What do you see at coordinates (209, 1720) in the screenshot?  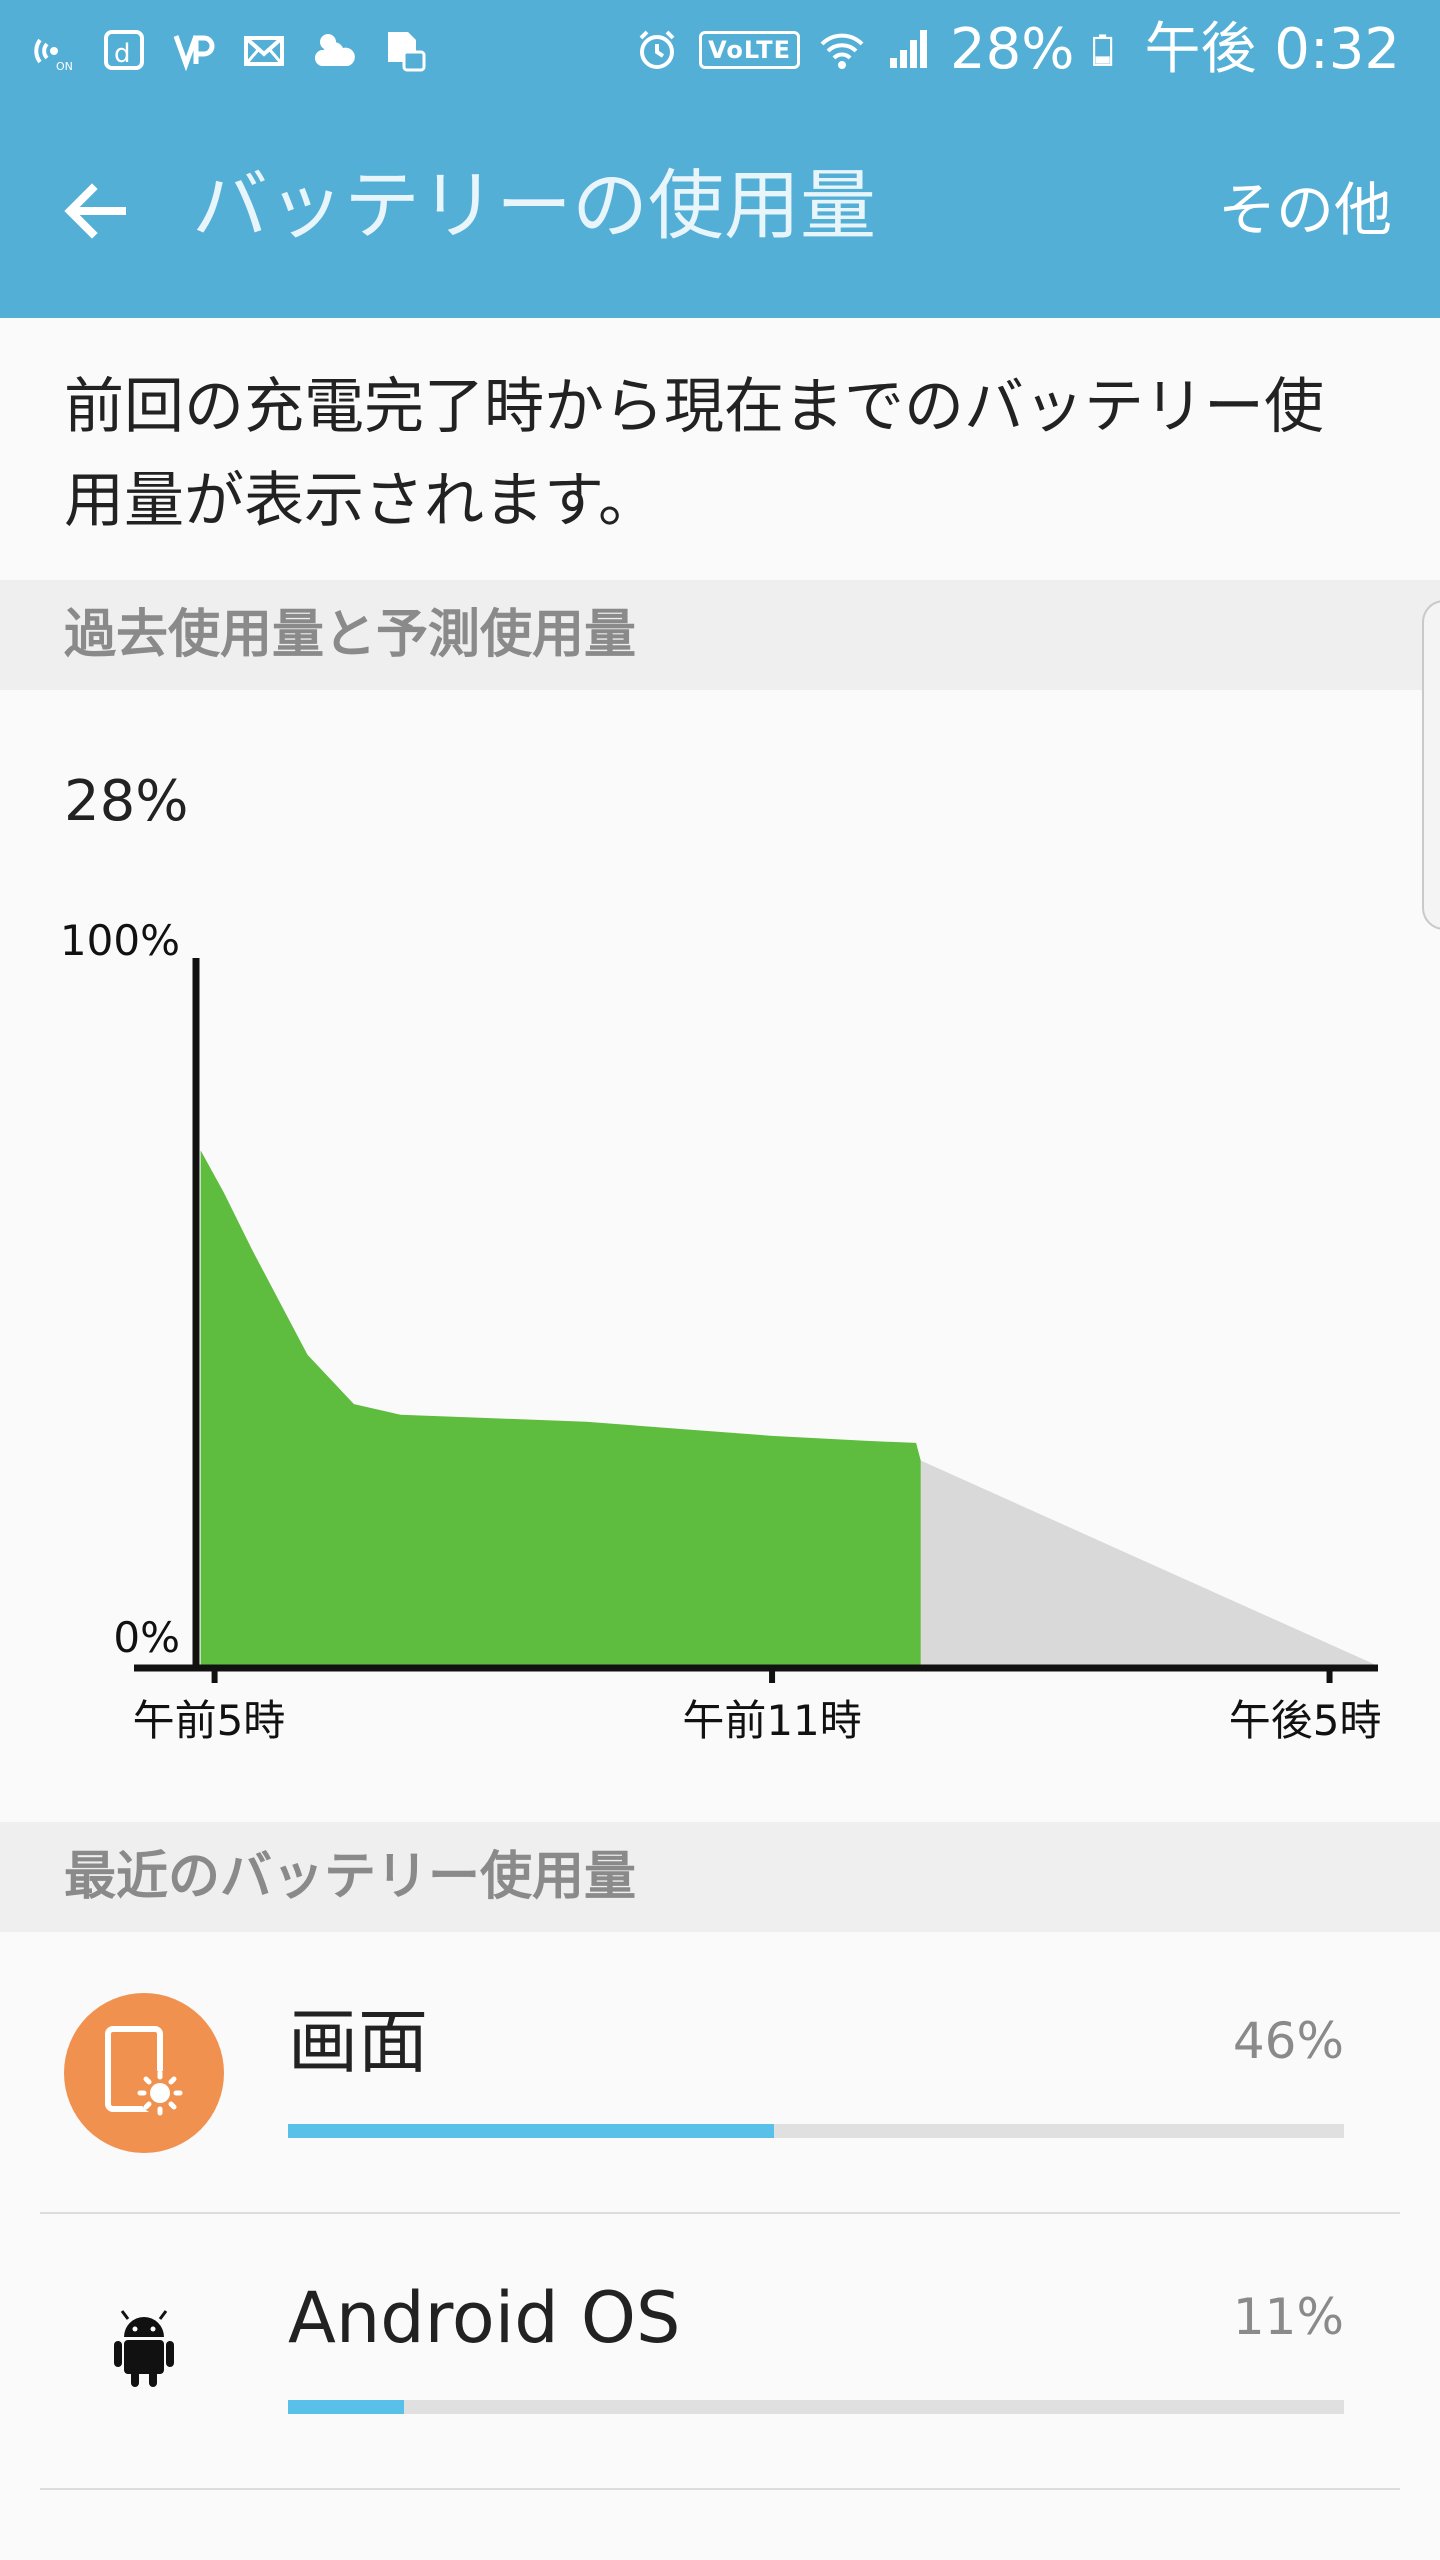 I see `x-tick-label: 午前5時` at bounding box center [209, 1720].